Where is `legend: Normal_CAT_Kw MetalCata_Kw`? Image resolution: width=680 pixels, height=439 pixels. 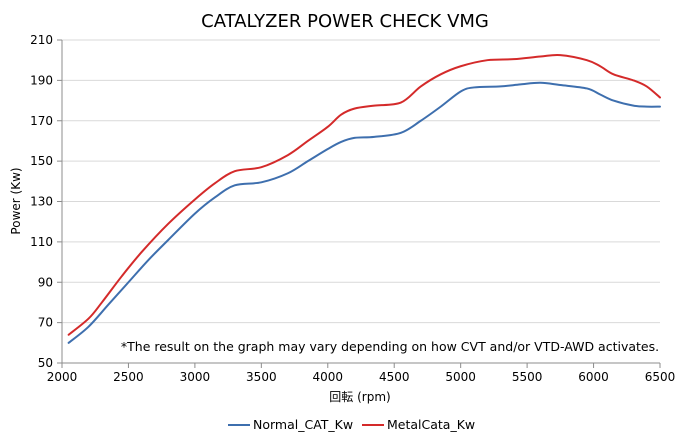
legend: Normal_CAT_Kw MetalCata_Kw is located at coordinates (351, 424).